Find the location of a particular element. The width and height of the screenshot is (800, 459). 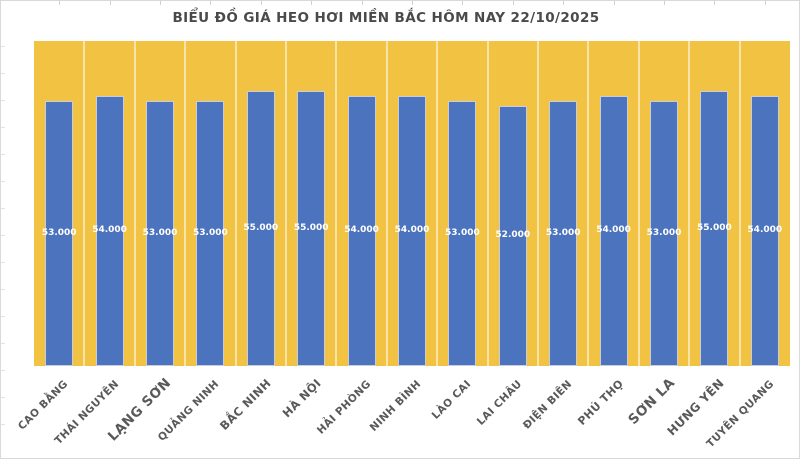

bar-quảng-ninh: 53.000 is located at coordinates (210, 233).